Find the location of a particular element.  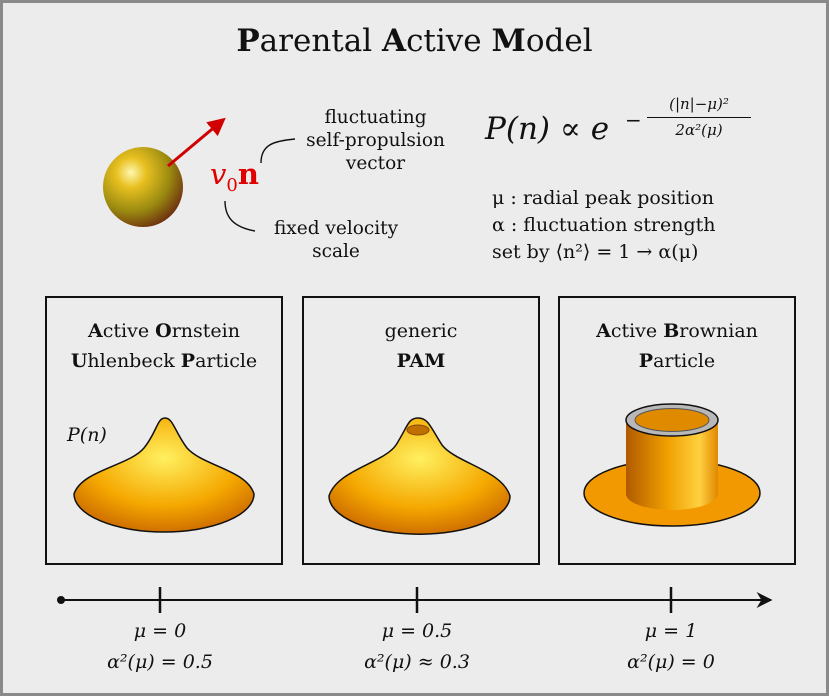

exponent-denominator: 2α²(μ) is located at coordinates (699, 130).